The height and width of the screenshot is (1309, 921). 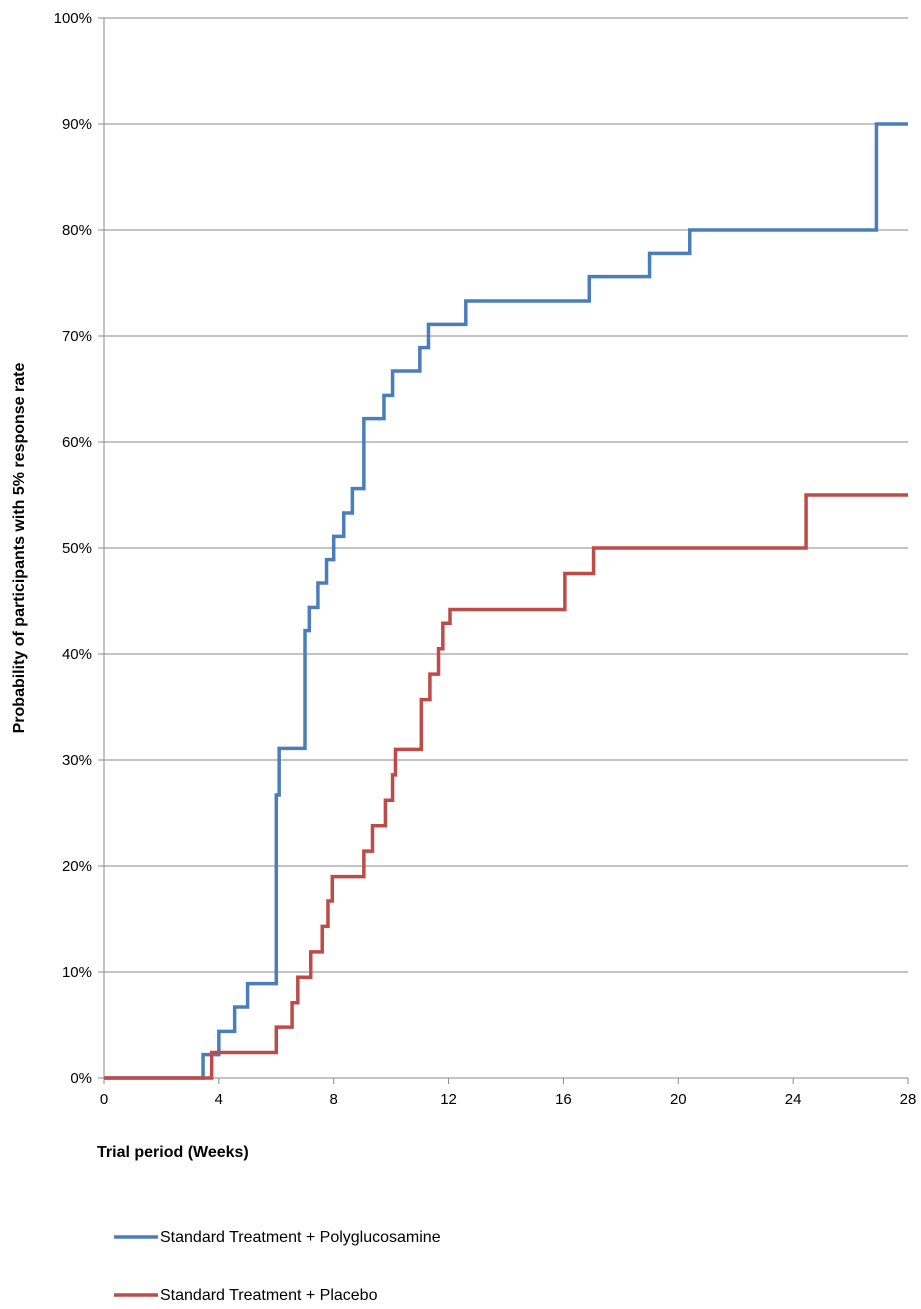 I want to click on y-tick-label: 30%, so click(x=77, y=760).